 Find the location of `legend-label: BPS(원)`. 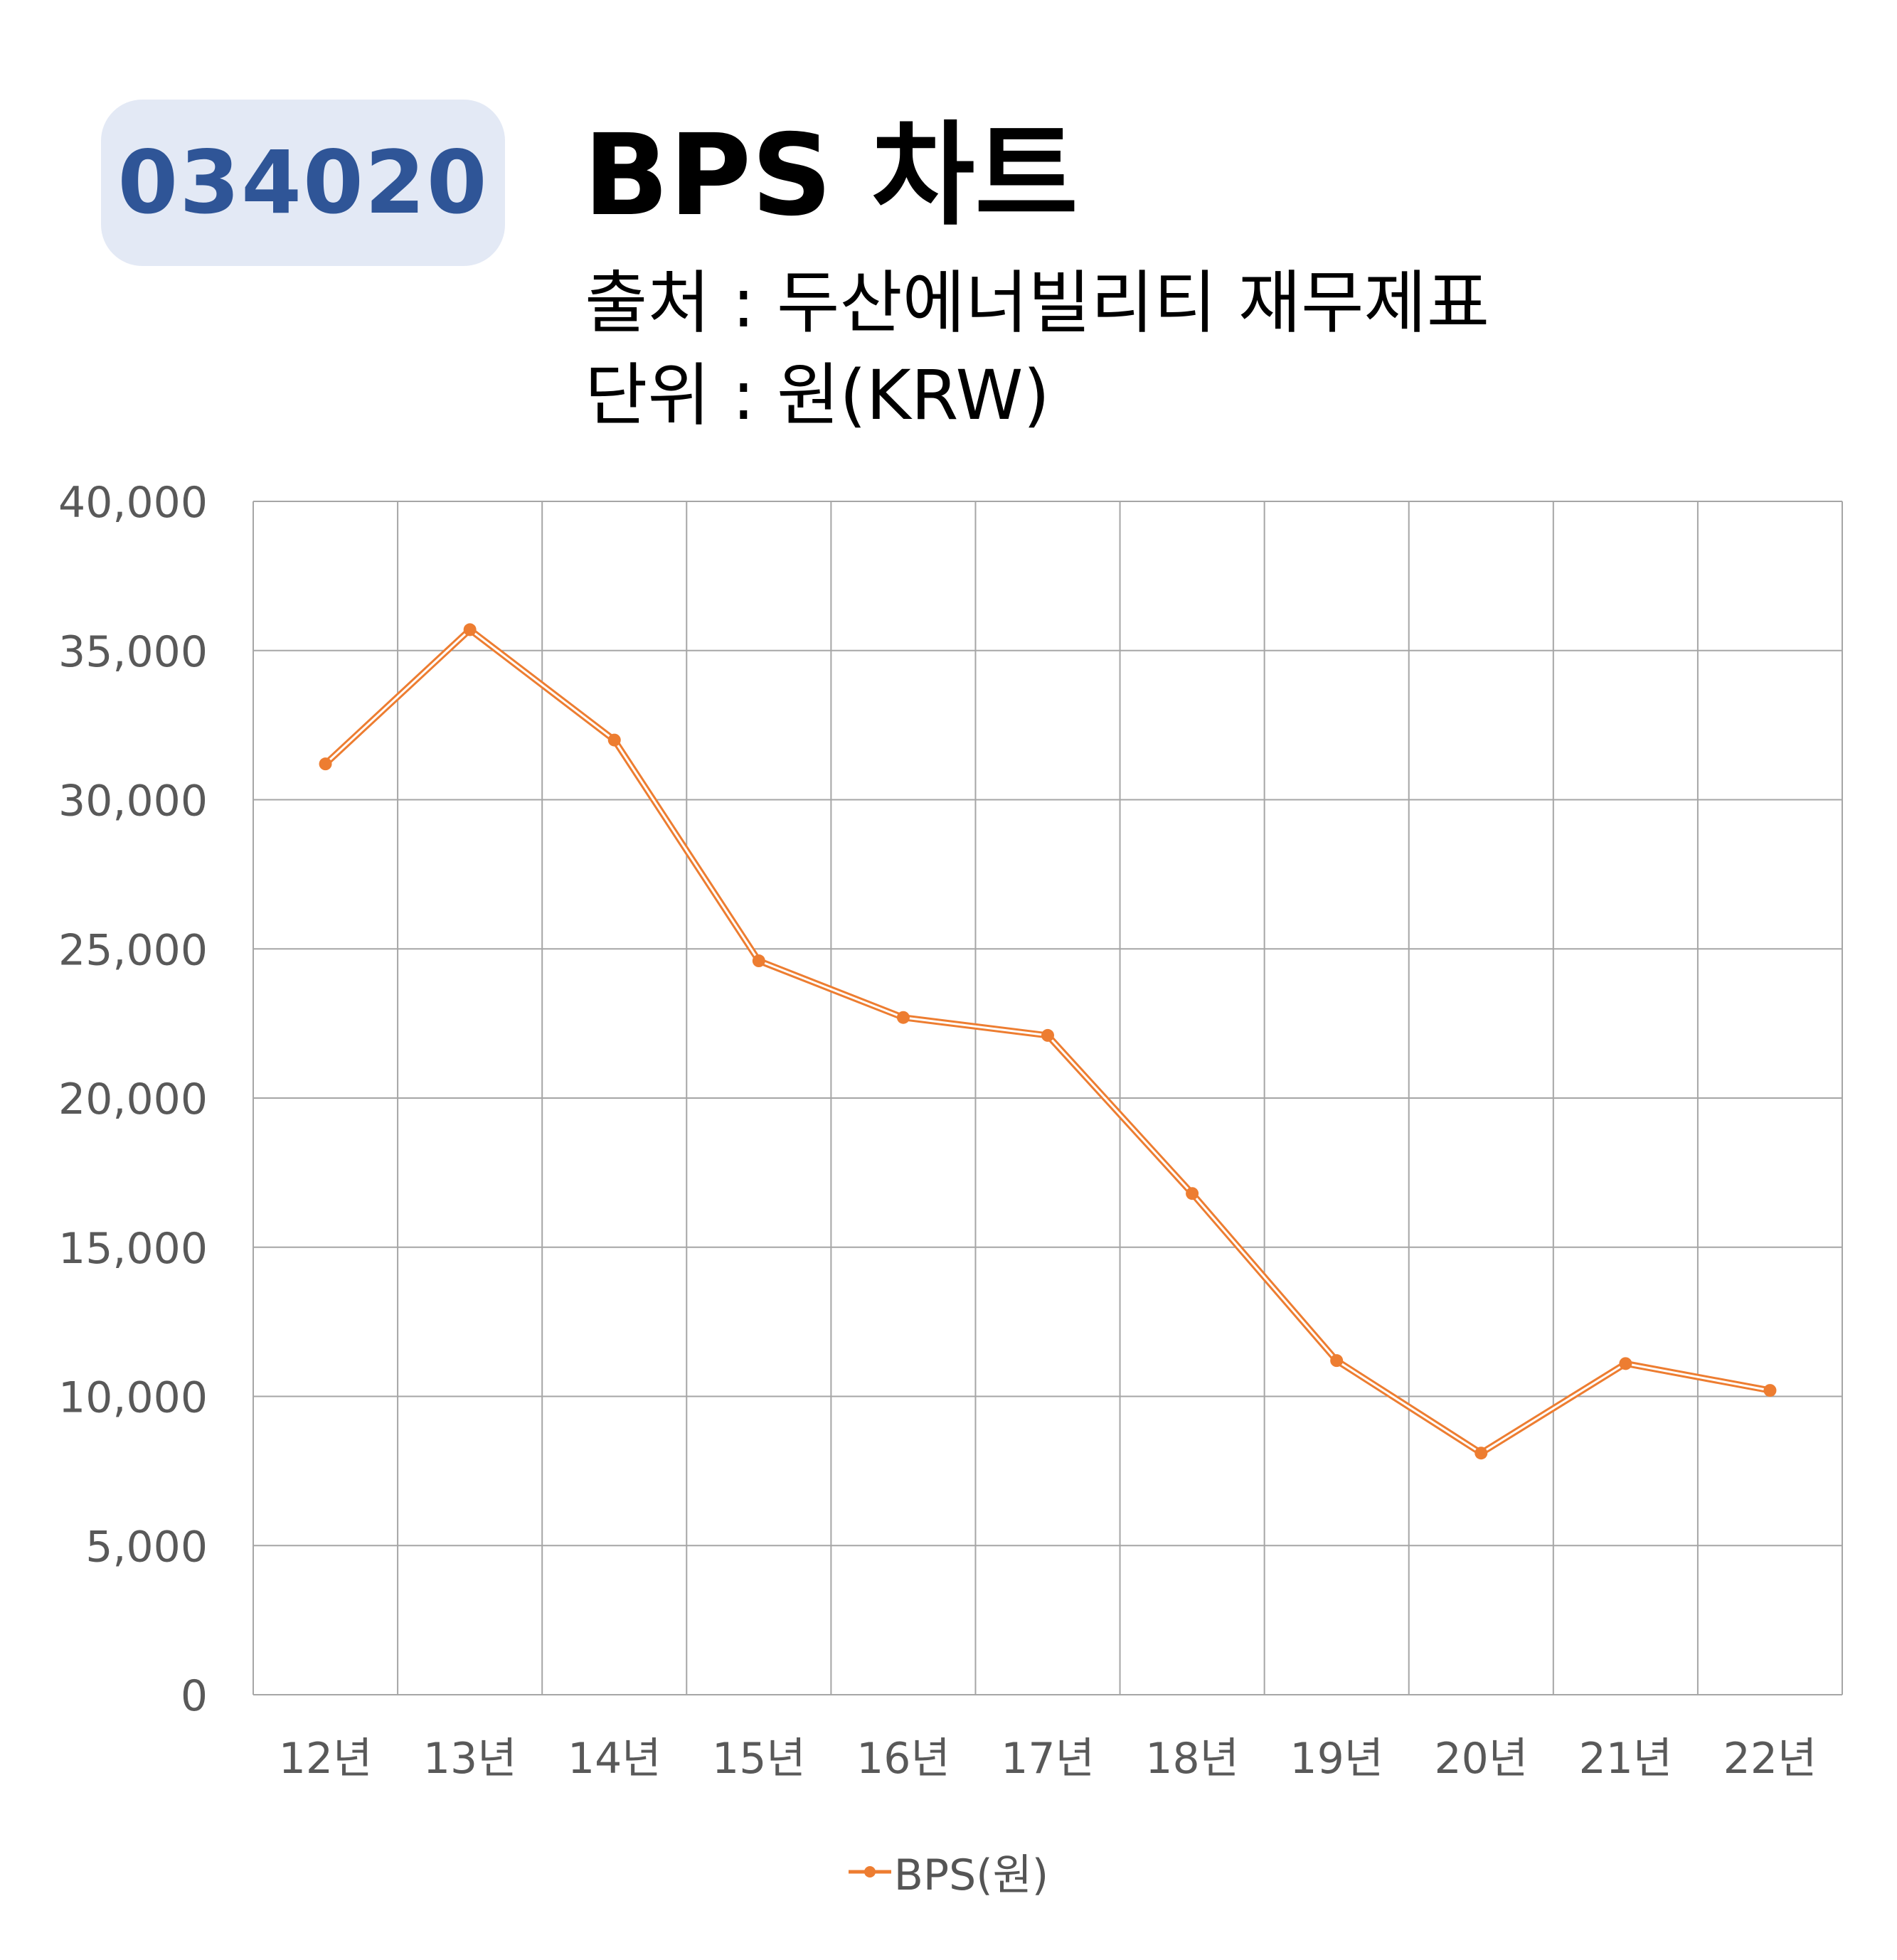

legend-label: BPS(원) is located at coordinates (971, 1875).